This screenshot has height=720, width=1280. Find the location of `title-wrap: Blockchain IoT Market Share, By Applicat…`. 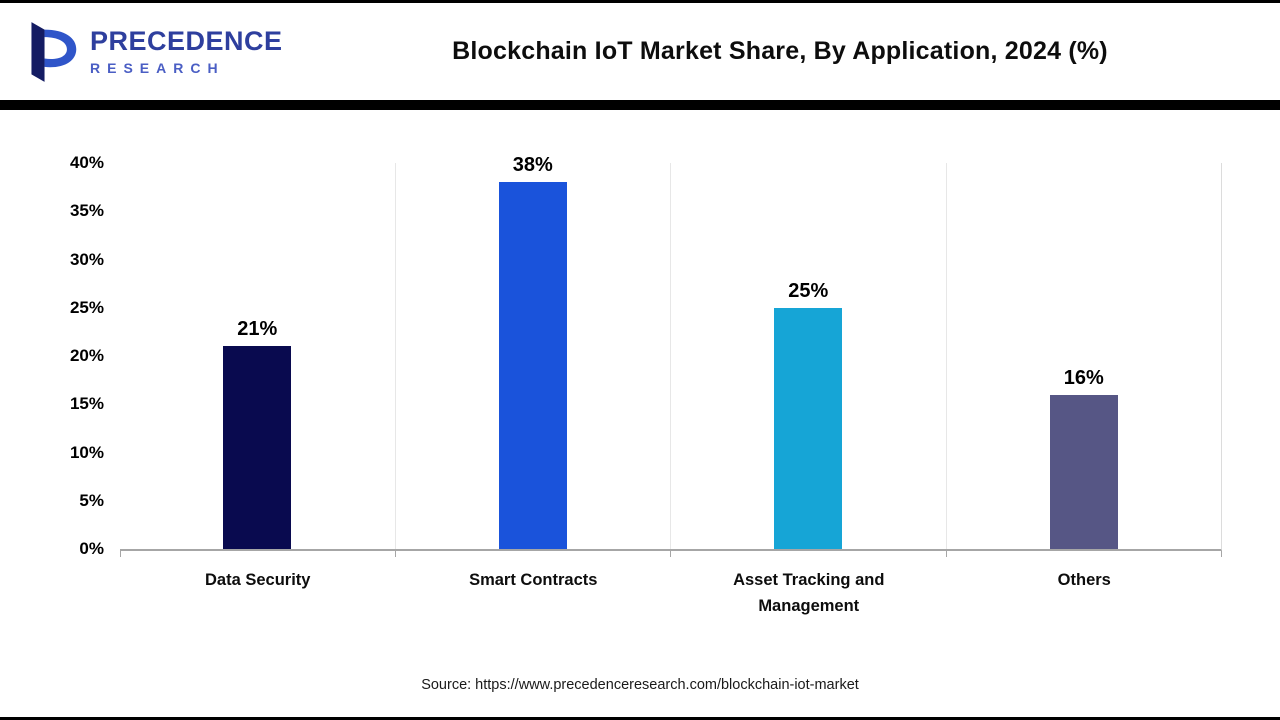

title-wrap: Blockchain IoT Market Share, By Applicat… is located at coordinates (790, 51).